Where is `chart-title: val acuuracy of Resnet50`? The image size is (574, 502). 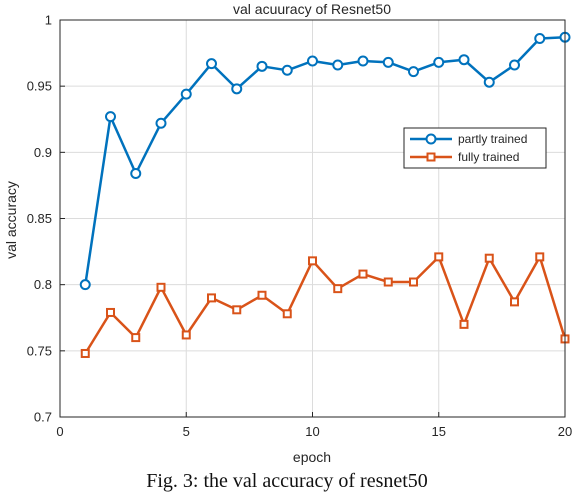
chart-title: val acuuracy of Resnet50 is located at coordinates (312, 9).